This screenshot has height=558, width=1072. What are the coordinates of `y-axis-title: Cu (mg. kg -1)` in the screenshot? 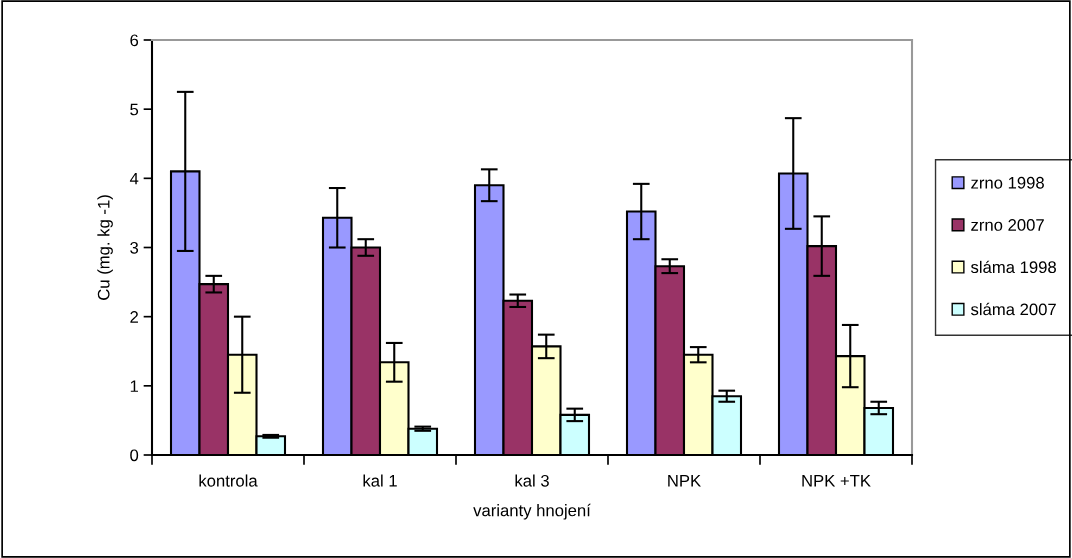 It's located at (105, 247).